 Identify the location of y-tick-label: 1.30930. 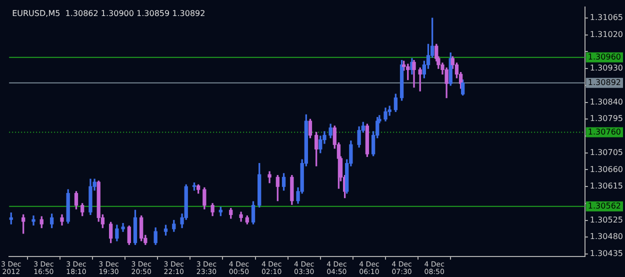
(607, 68).